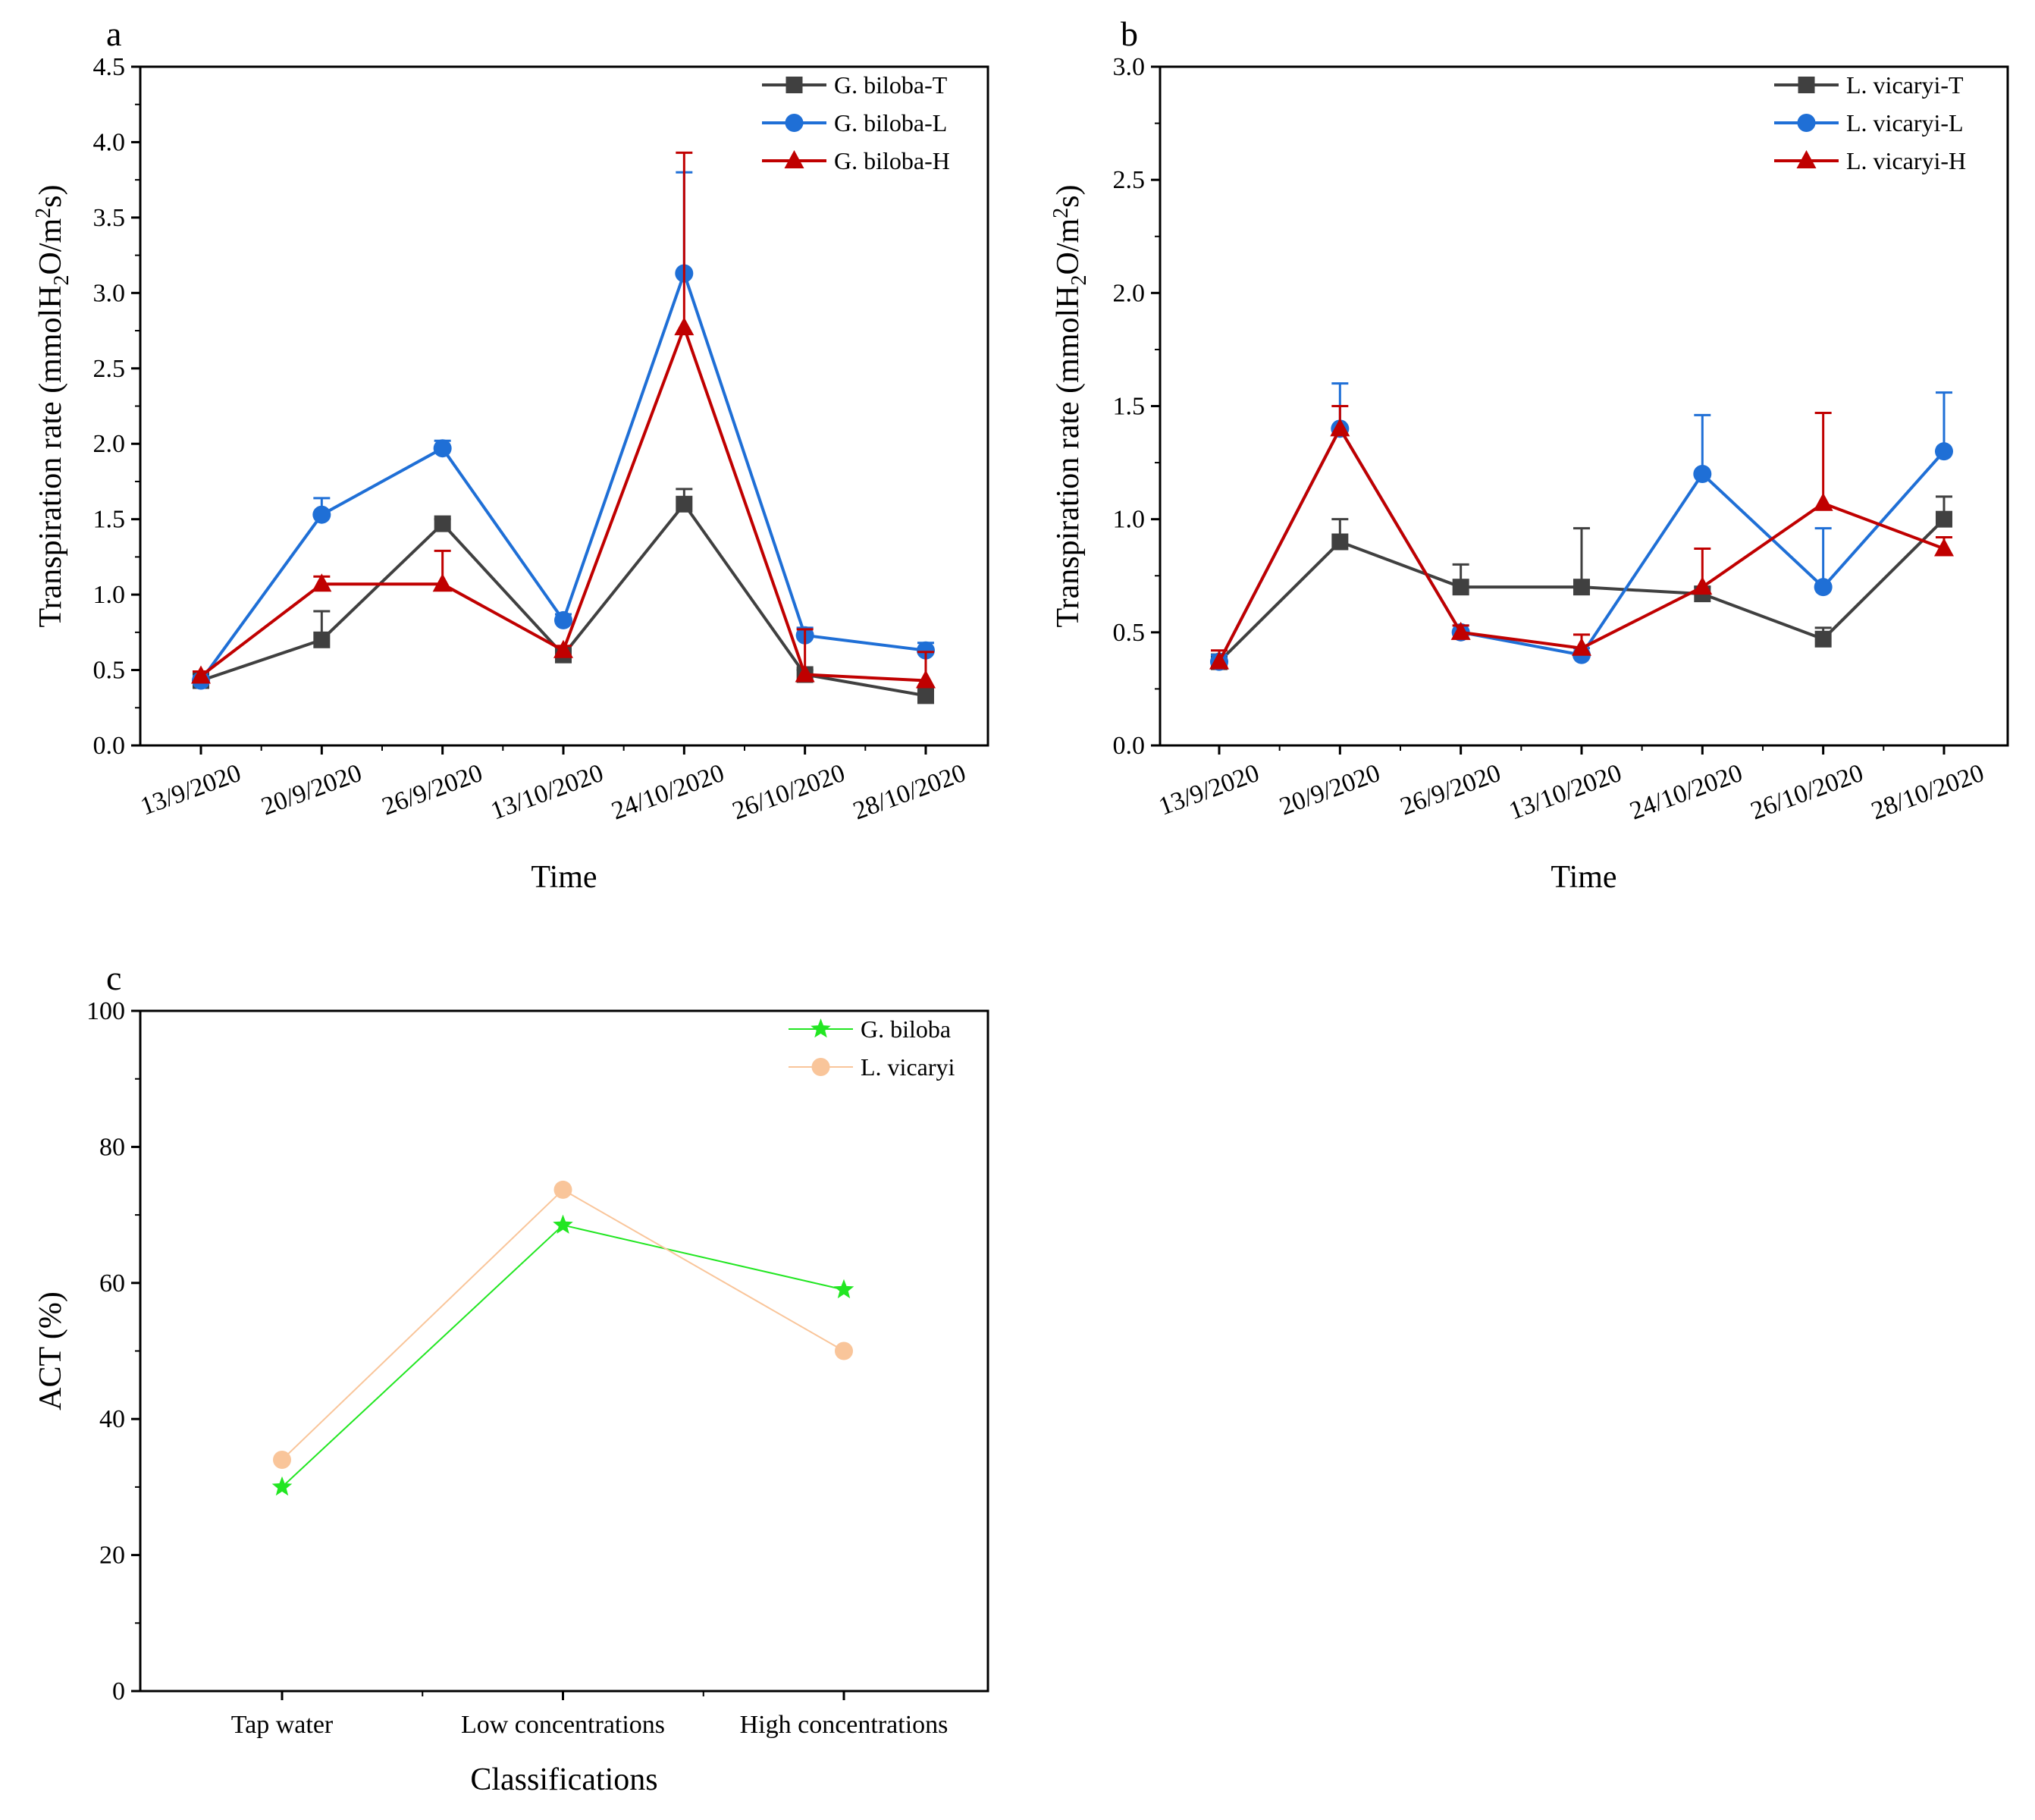  I want to click on panel-letter: c, so click(113, 978).